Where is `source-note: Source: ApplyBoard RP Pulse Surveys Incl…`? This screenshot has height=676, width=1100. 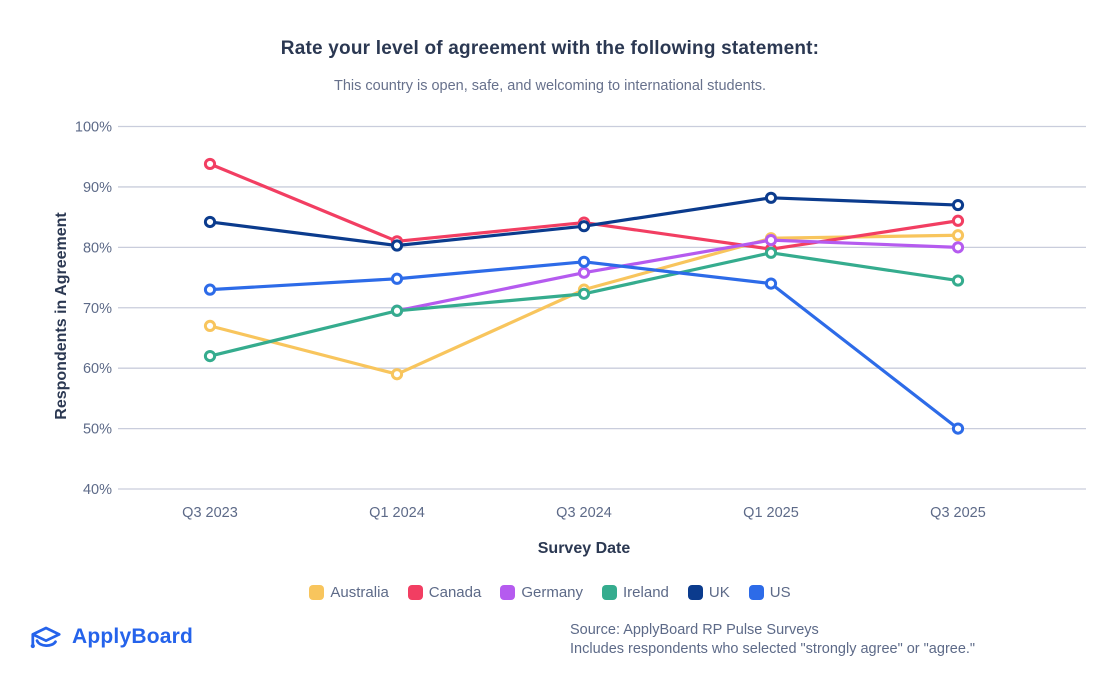
source-note: Source: ApplyBoard RP Pulse Surveys Incl… is located at coordinates (772, 640).